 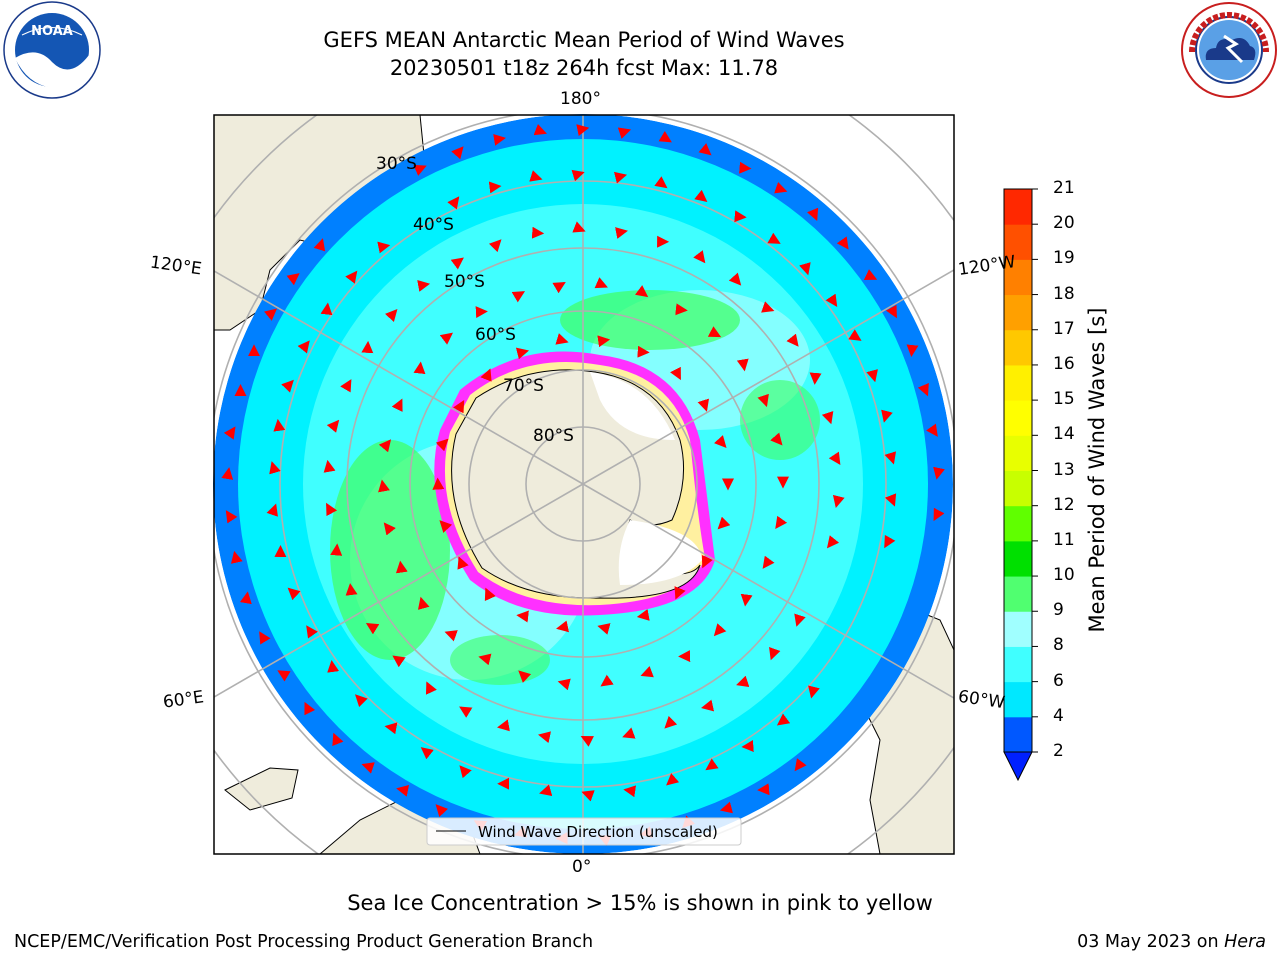 What do you see at coordinates (52, 50) in the screenshot?
I see `noaa-logo: NOAA` at bounding box center [52, 50].